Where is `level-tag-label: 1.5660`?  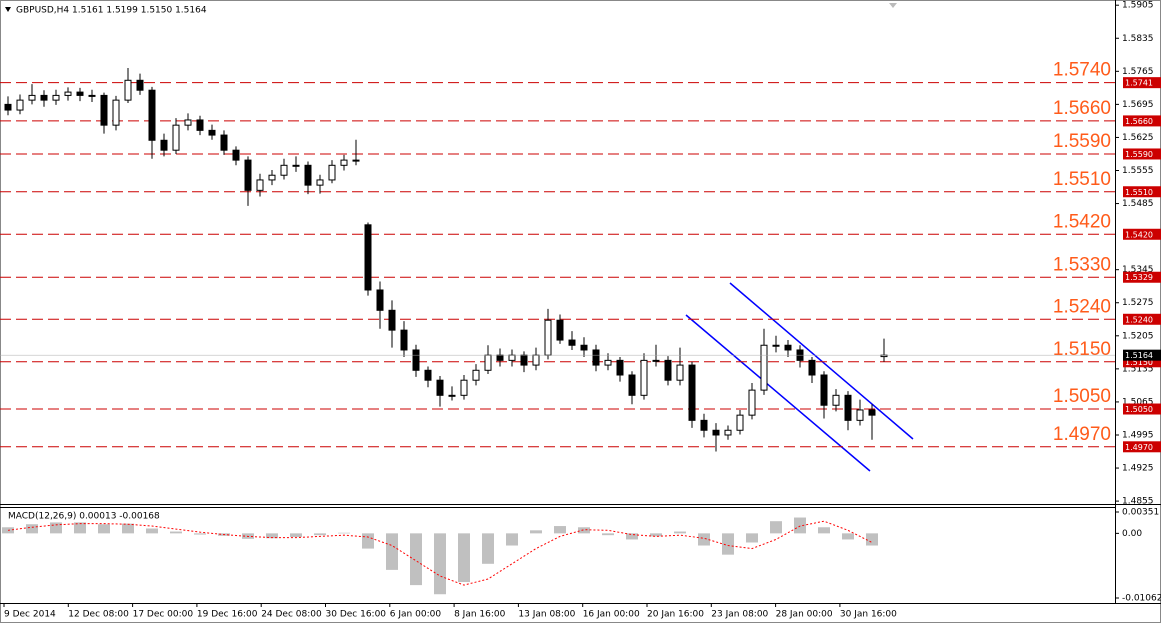 level-tag-label: 1.5660 is located at coordinates (1139, 121).